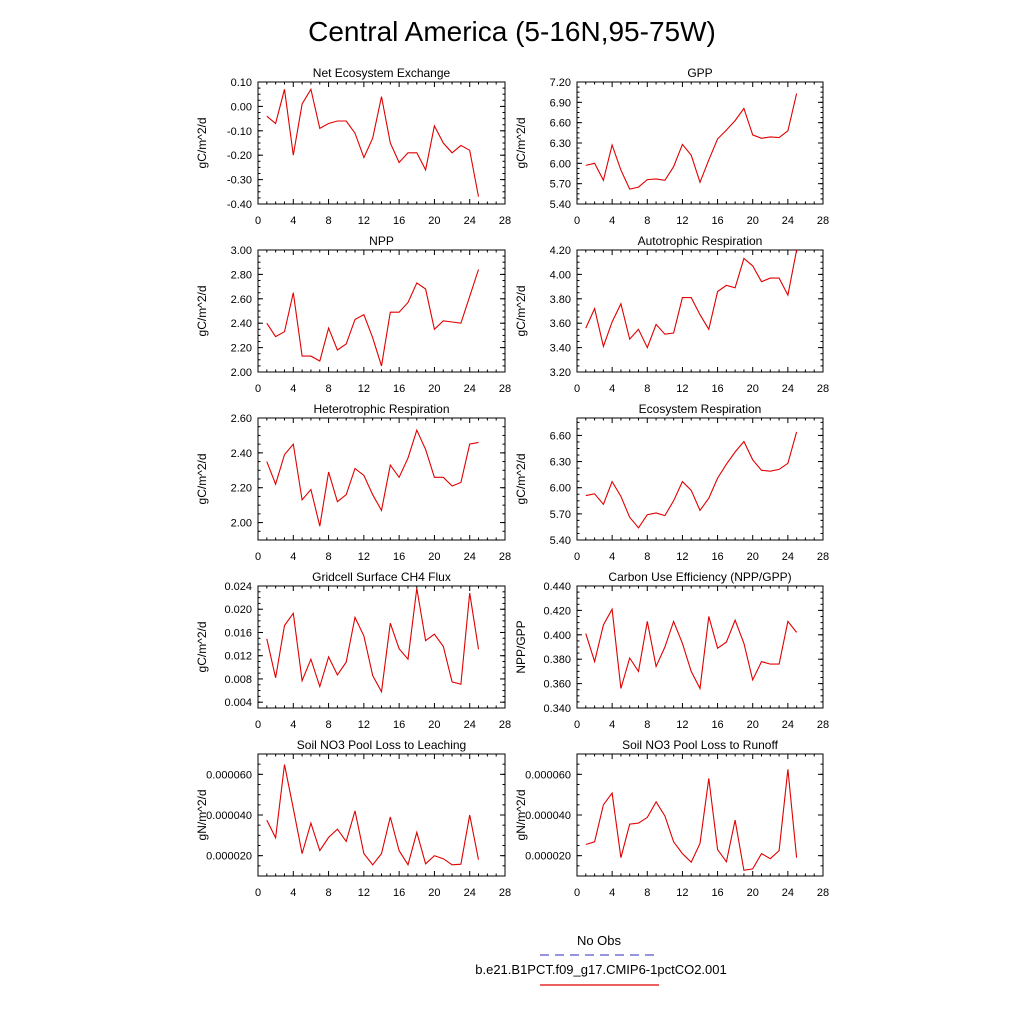 This screenshot has width=1024, height=1024. I want to click on y-tick-label: 6.60, so click(560, 436).